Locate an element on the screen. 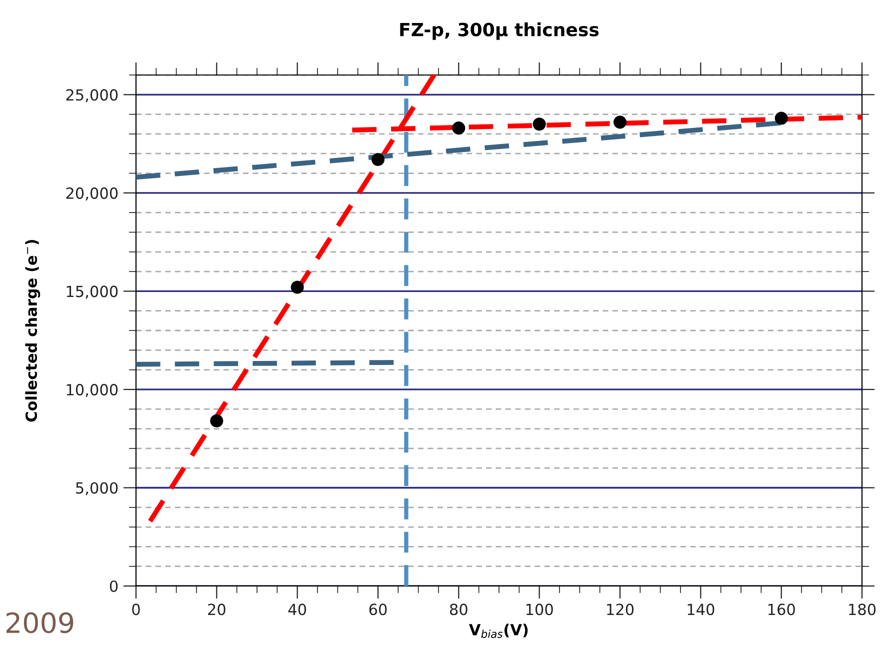 Image resolution: width=886 pixels, height=655 pixels. y-tick-label: 10,000 is located at coordinates (92, 391).